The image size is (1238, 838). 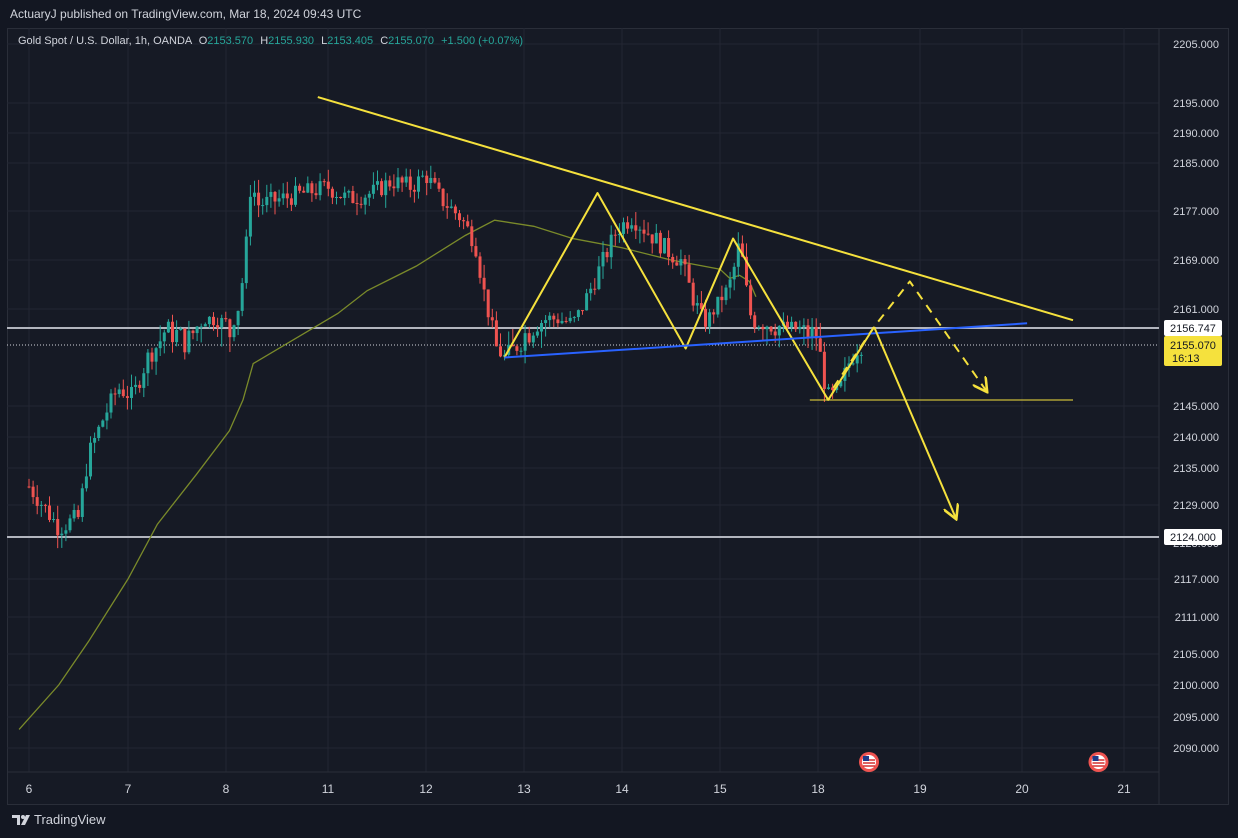 I want to click on change-value: +1.500 (+0.07%), so click(x=482, y=41).